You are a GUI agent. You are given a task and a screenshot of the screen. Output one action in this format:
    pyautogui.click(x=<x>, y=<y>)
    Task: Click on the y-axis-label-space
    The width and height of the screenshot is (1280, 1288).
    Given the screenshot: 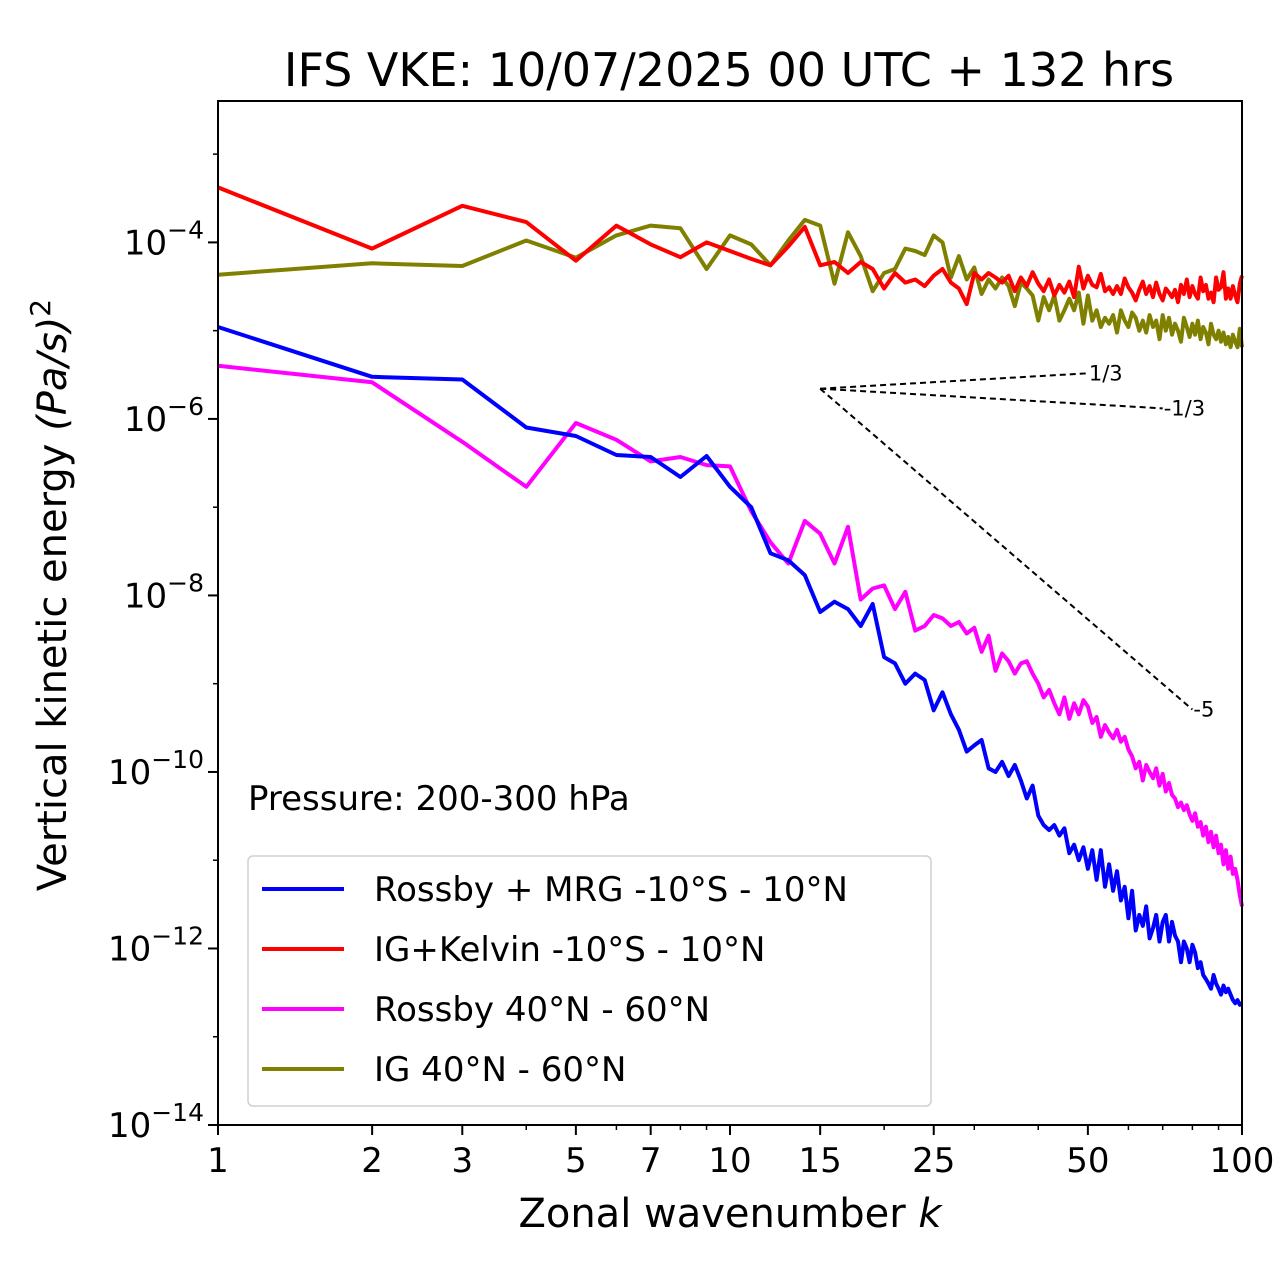 What is the action you would take?
    pyautogui.click(x=53, y=437)
    